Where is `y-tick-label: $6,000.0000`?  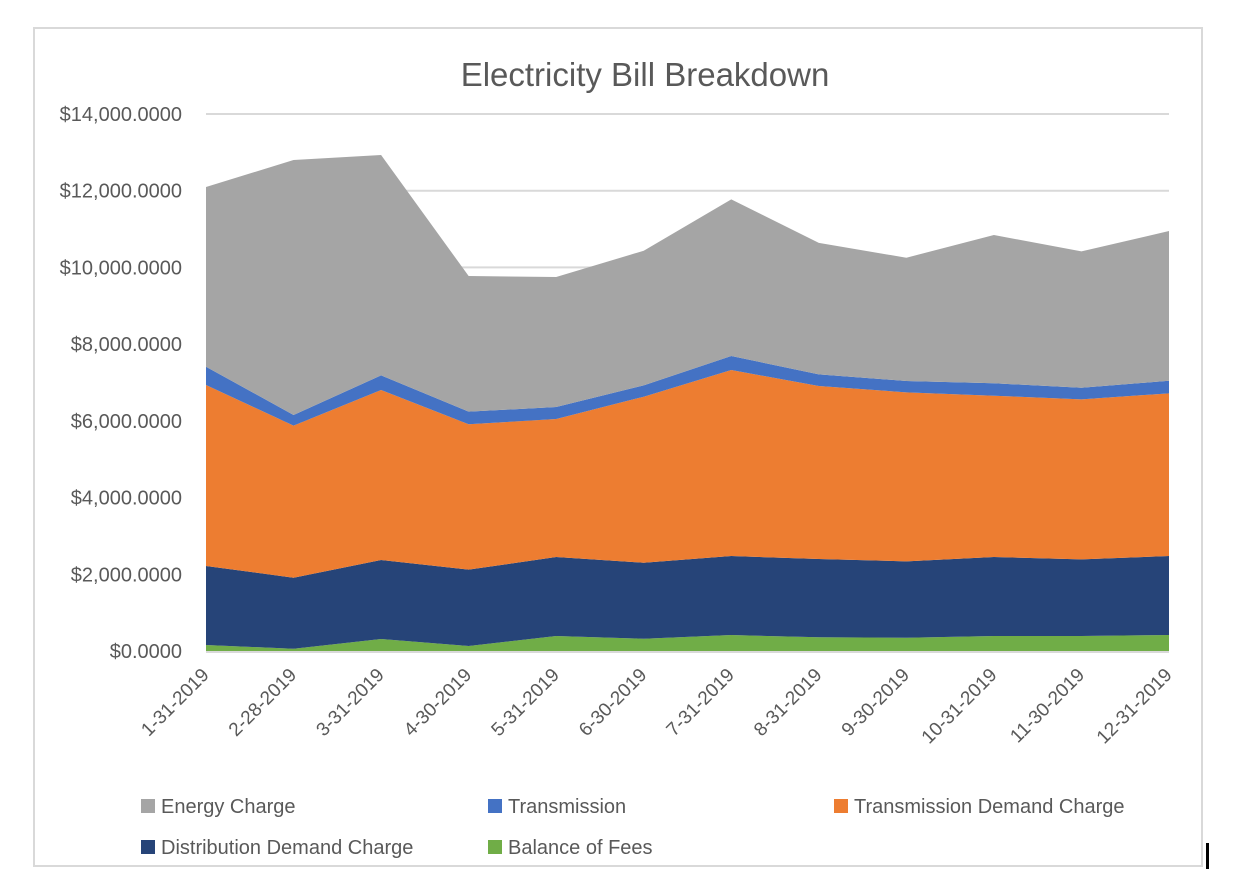
y-tick-label: $6,000.0000 is located at coordinates (126, 422).